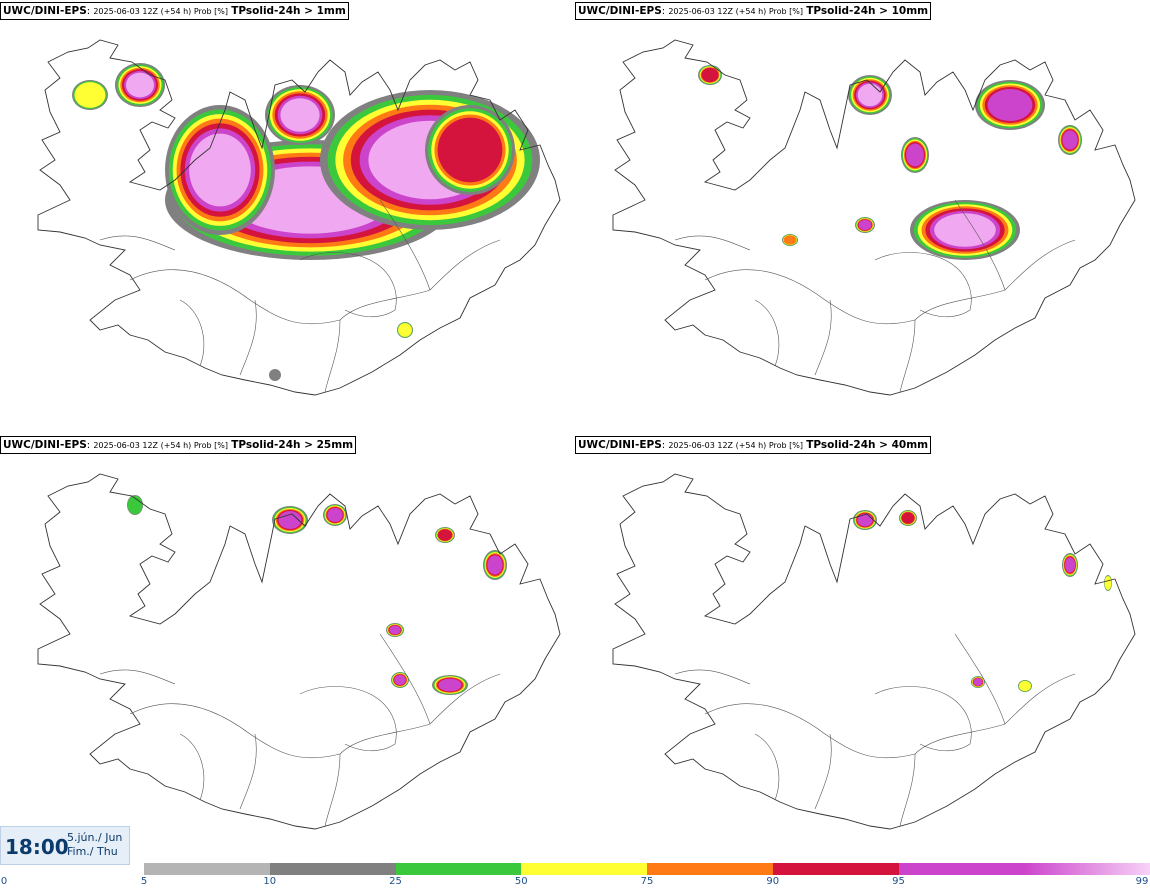  I want to click on valid-time-box: 18:00 5.jún./ Jun Fim./ Thu, so click(65, 845).